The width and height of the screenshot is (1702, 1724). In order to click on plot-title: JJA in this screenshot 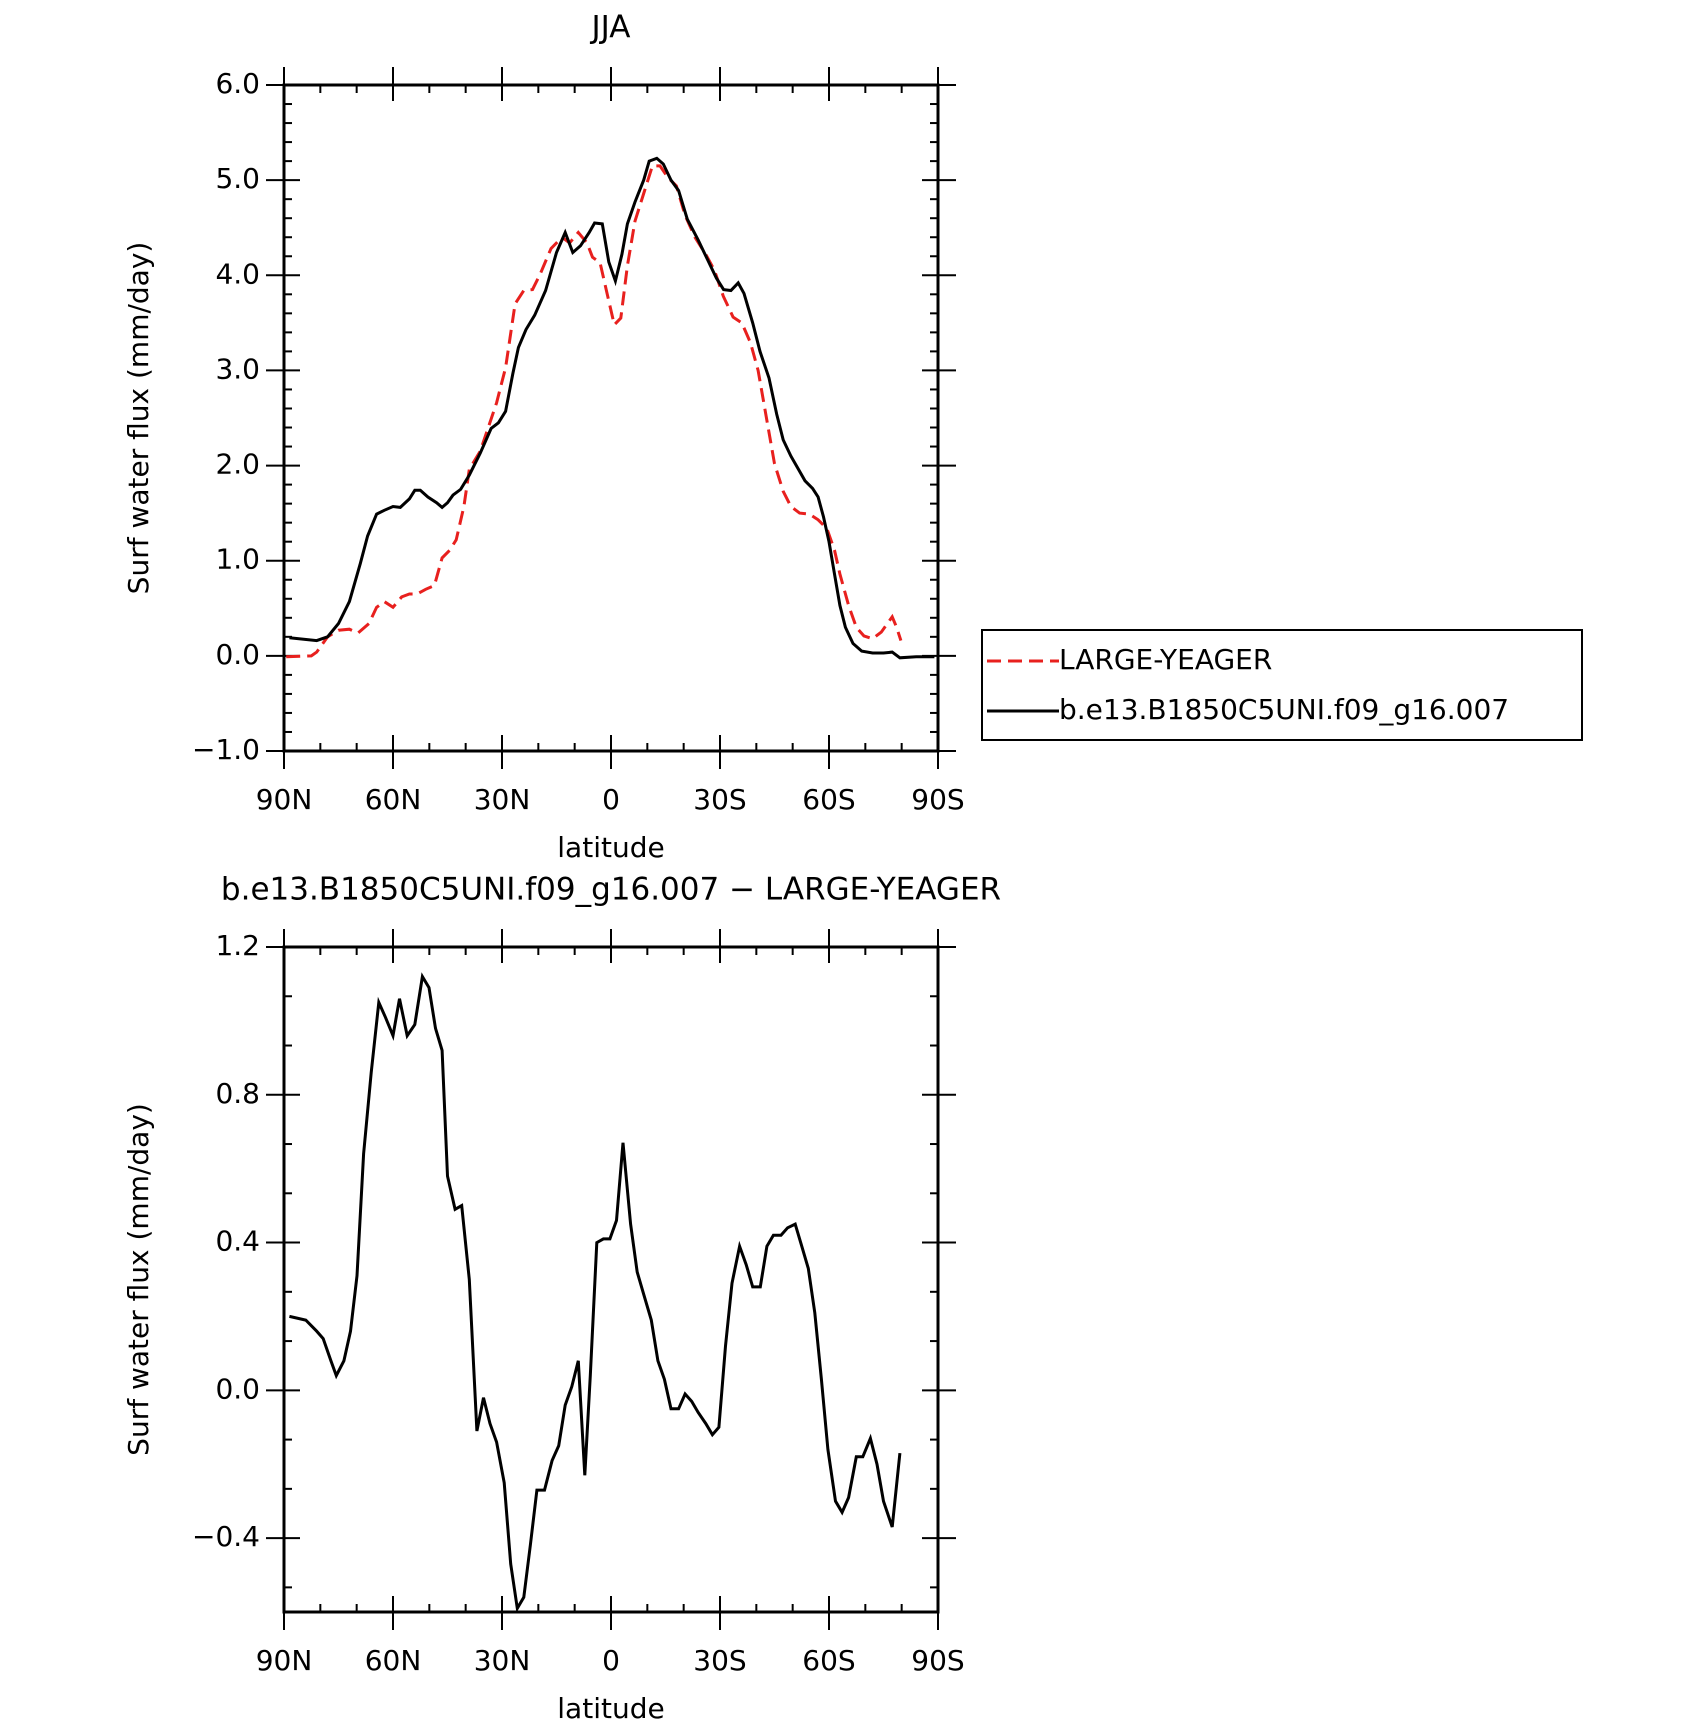, I will do `click(610, 28)`.